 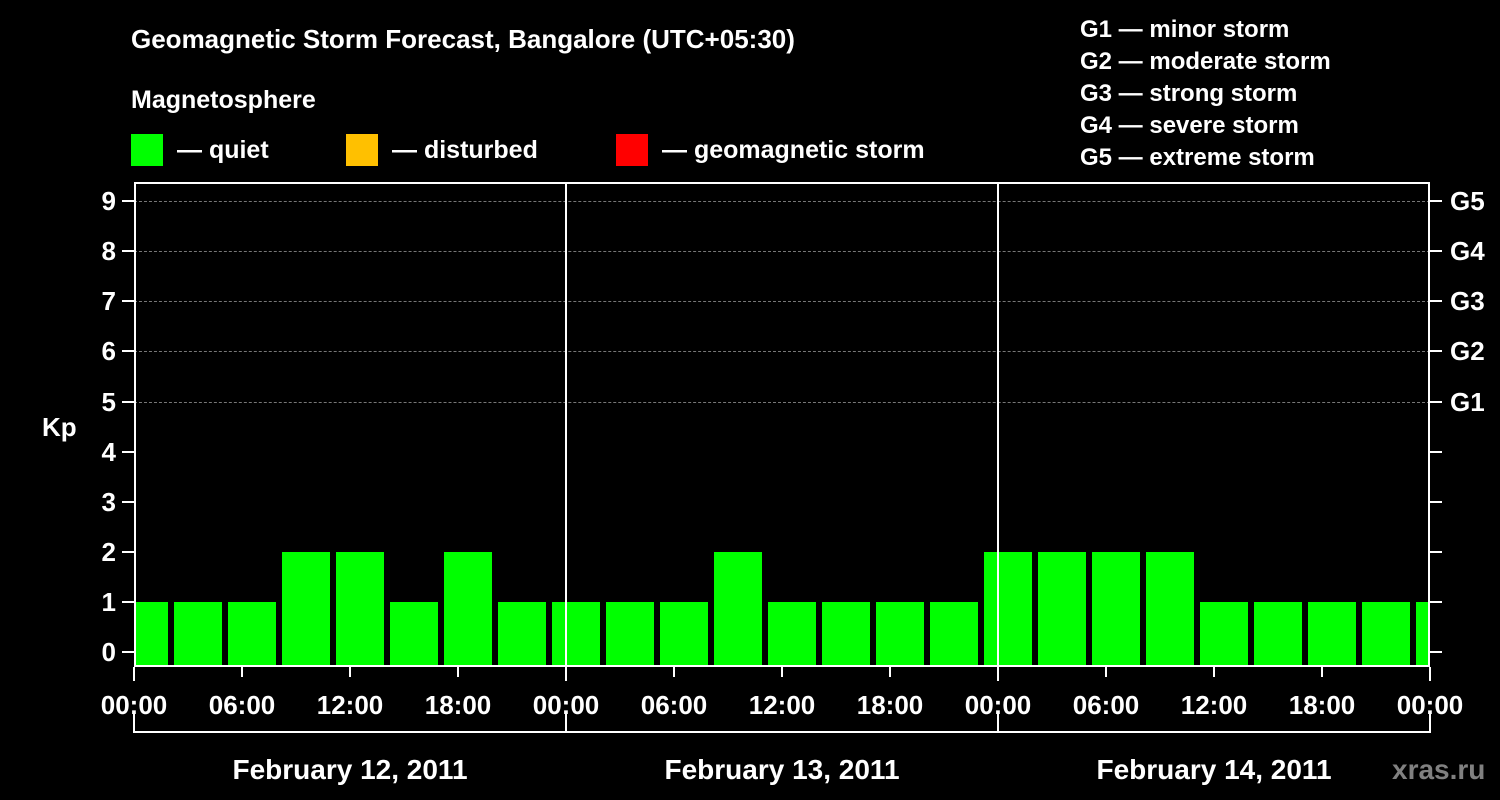 What do you see at coordinates (200, 150) in the screenshot?
I see `legend-quiet: — quiet` at bounding box center [200, 150].